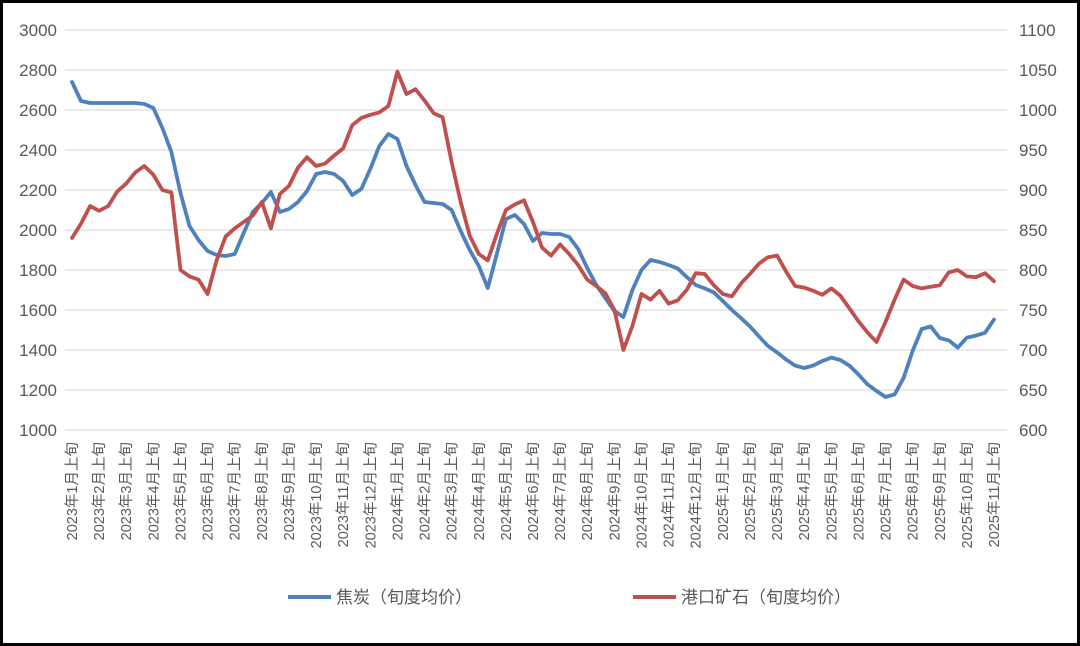 The height and width of the screenshot is (646, 1080). Describe the element at coordinates (506, 491) in the screenshot. I see `x-axis-label: 2024年5月上旬` at that location.